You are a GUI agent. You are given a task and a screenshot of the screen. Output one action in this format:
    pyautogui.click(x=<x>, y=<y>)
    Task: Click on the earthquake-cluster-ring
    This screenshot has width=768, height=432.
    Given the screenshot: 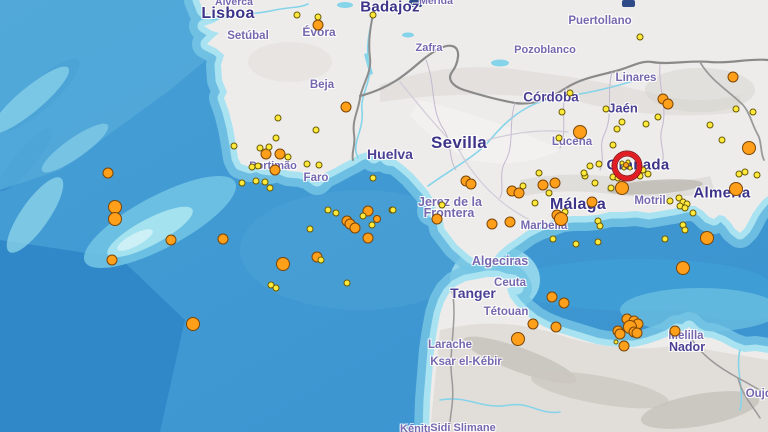 What is the action you would take?
    pyautogui.click(x=627, y=166)
    